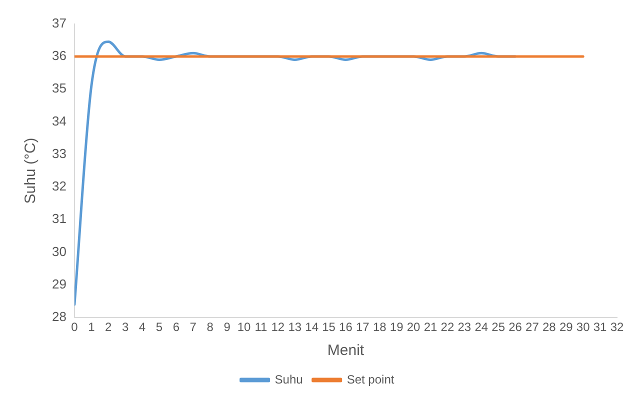 The width and height of the screenshot is (635, 409). What do you see at coordinates (447, 327) in the screenshot?
I see `x-tick-label: 22` at bounding box center [447, 327].